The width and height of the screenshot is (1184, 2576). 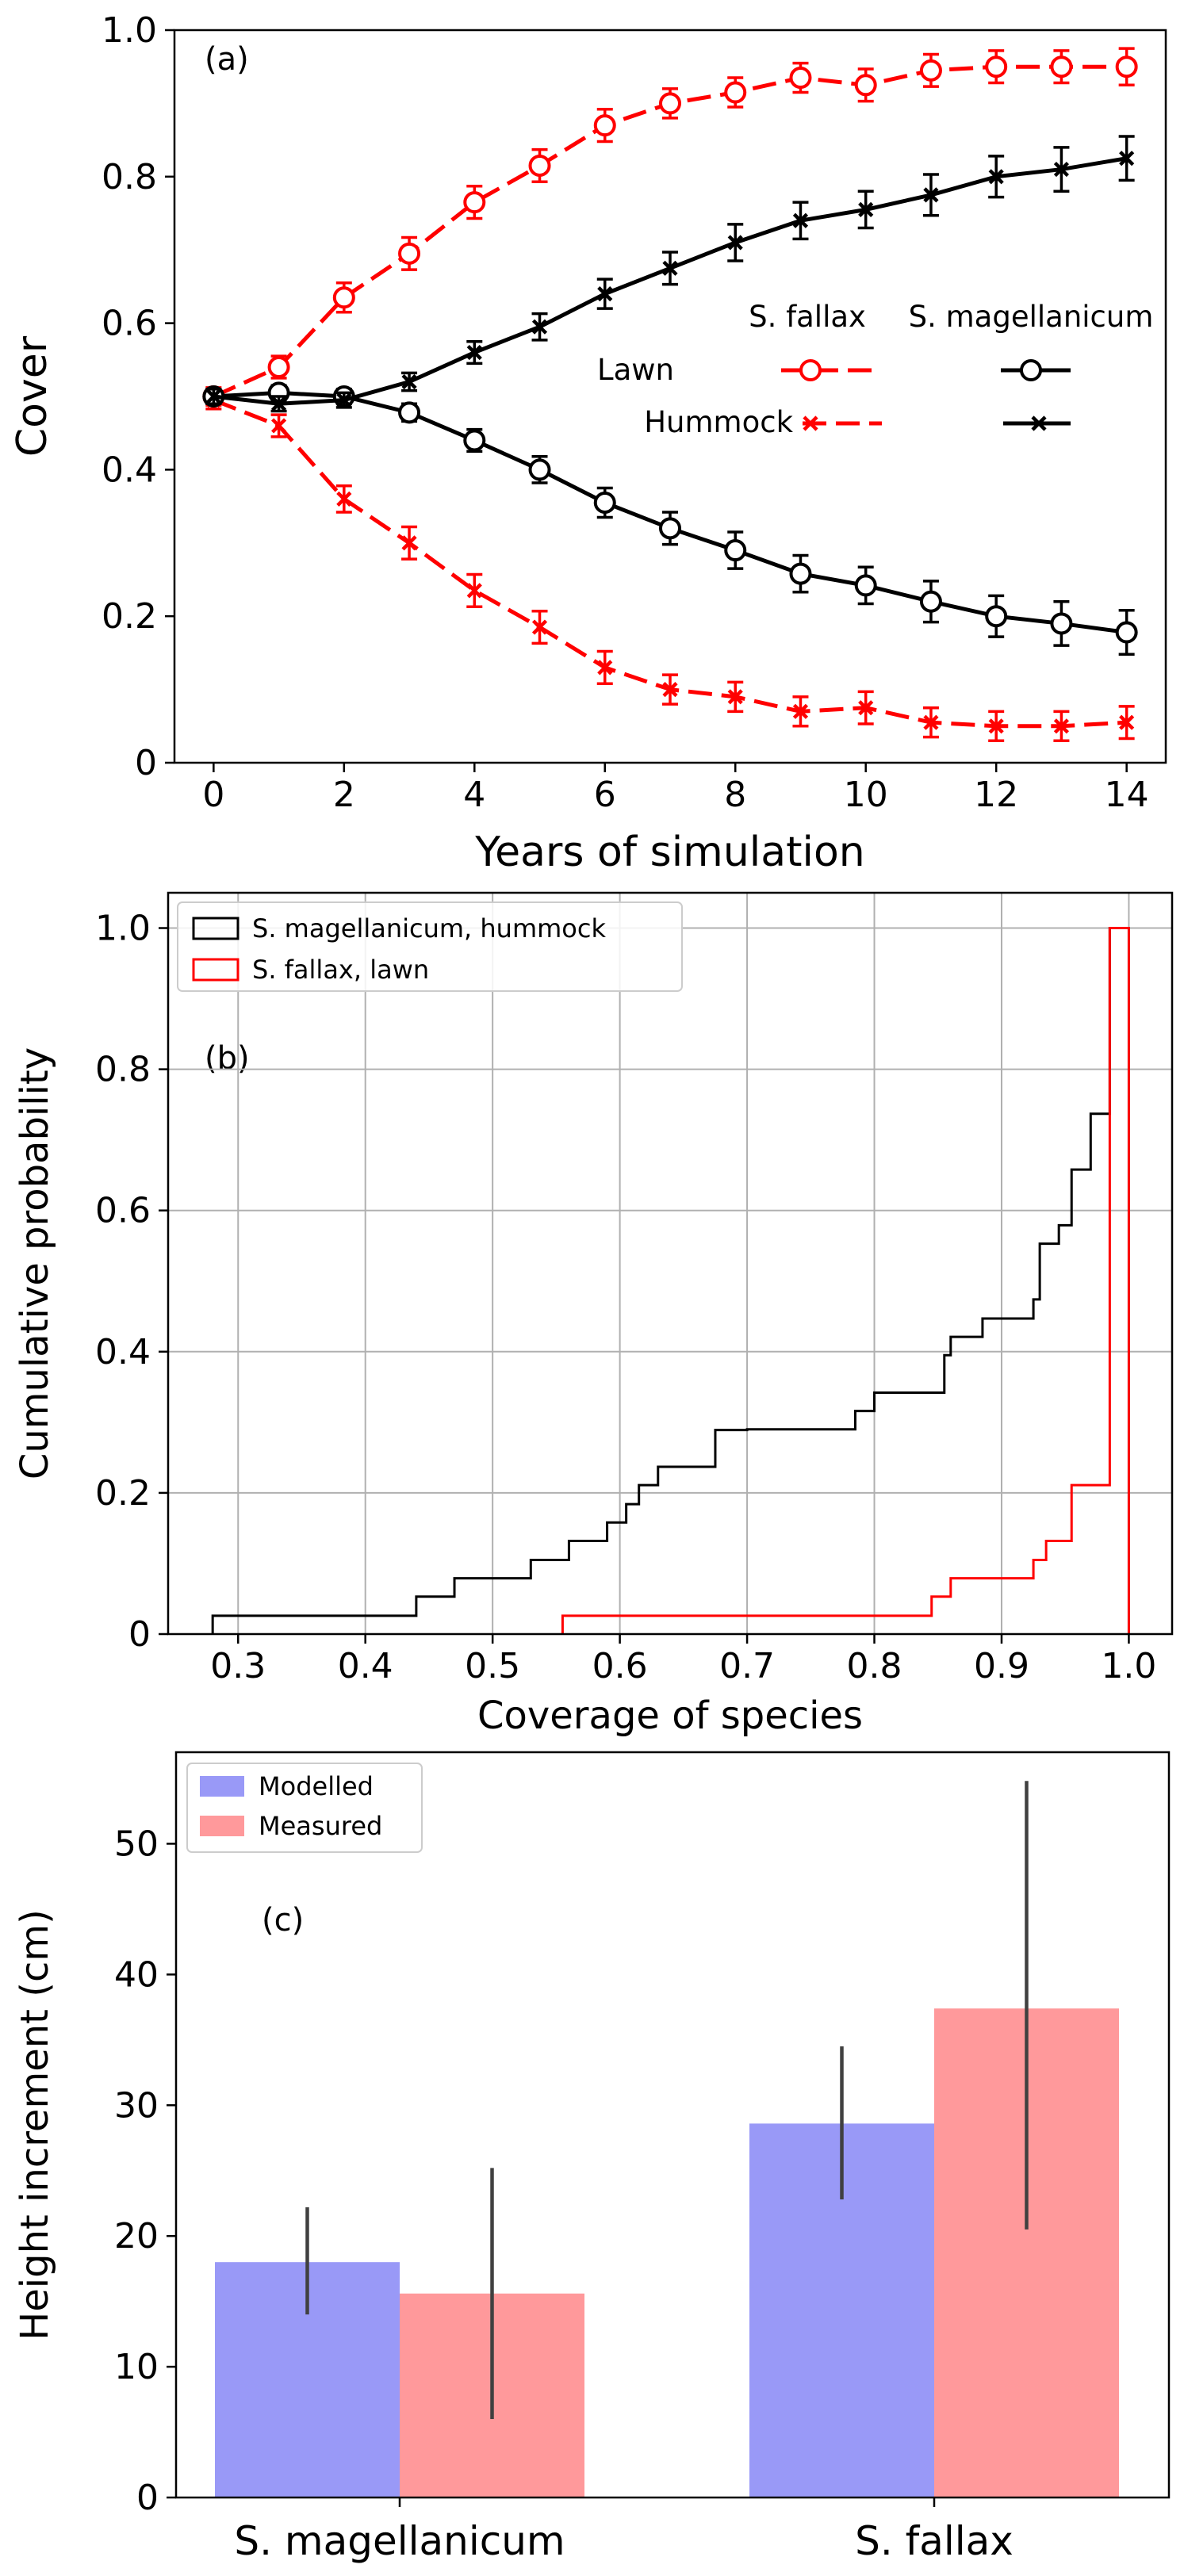 What do you see at coordinates (213, 795) in the screenshot?
I see `x-tick-label: 0` at bounding box center [213, 795].